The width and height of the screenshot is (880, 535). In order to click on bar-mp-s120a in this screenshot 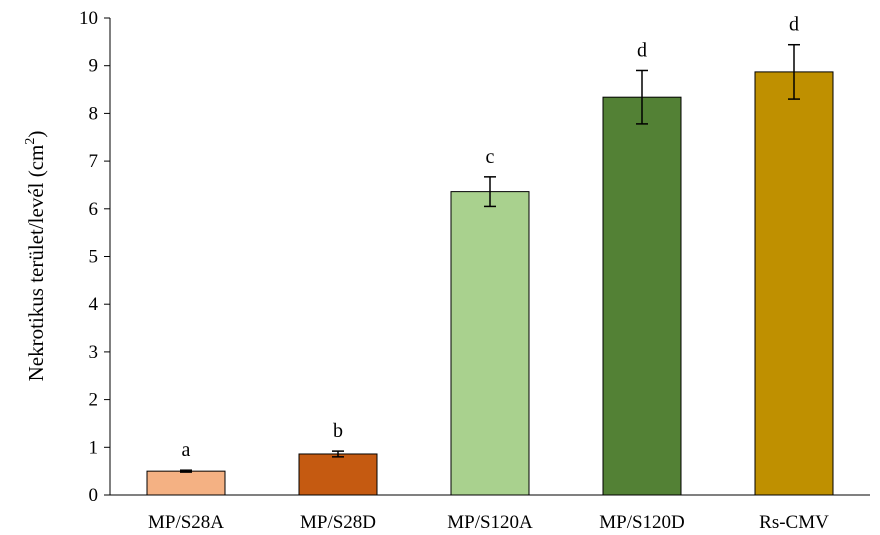, I will do `click(490, 343)`.